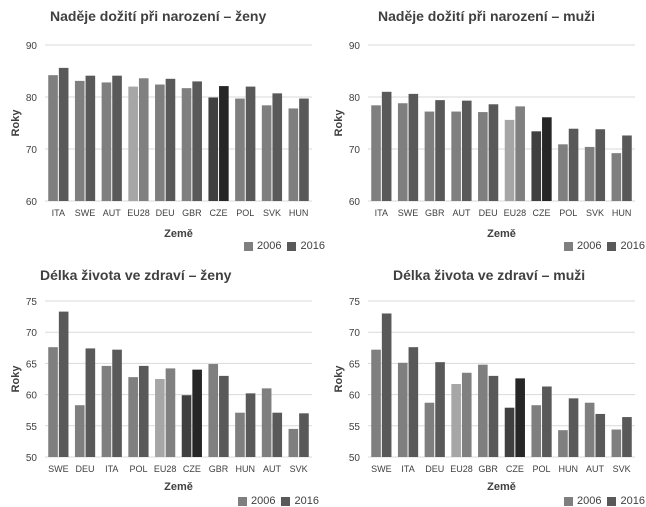 The image size is (646, 507). What do you see at coordinates (277, 434) in the screenshot?
I see `bar-aut-2016` at bounding box center [277, 434].